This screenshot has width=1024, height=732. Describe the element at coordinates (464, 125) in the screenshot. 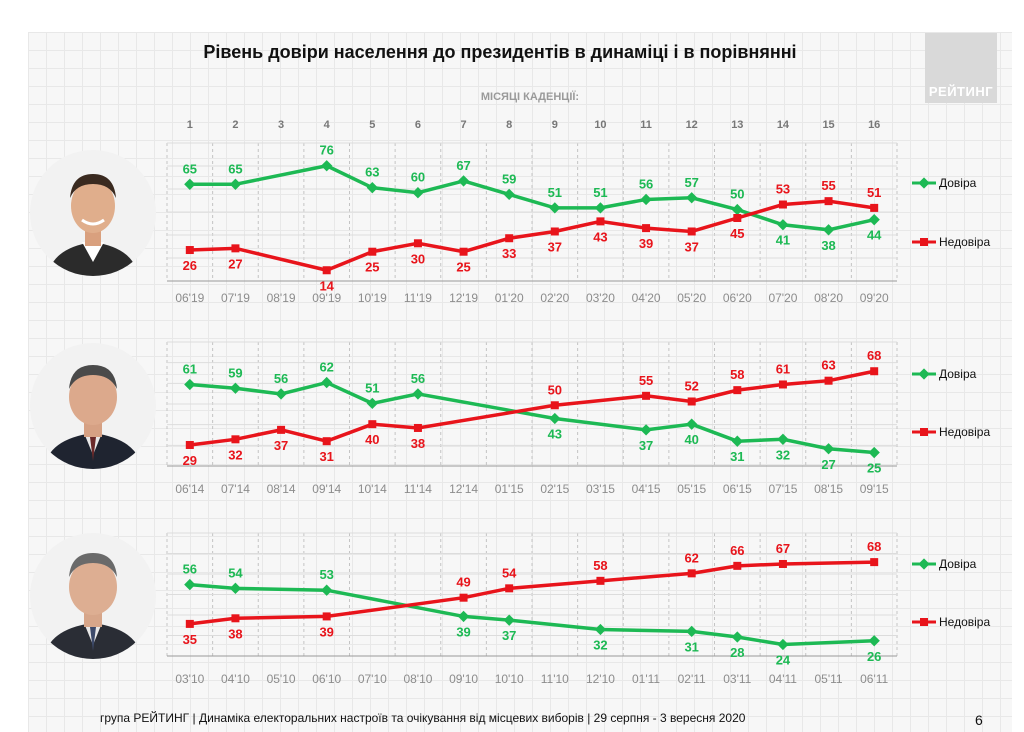

I see `month-number: 7` at that location.